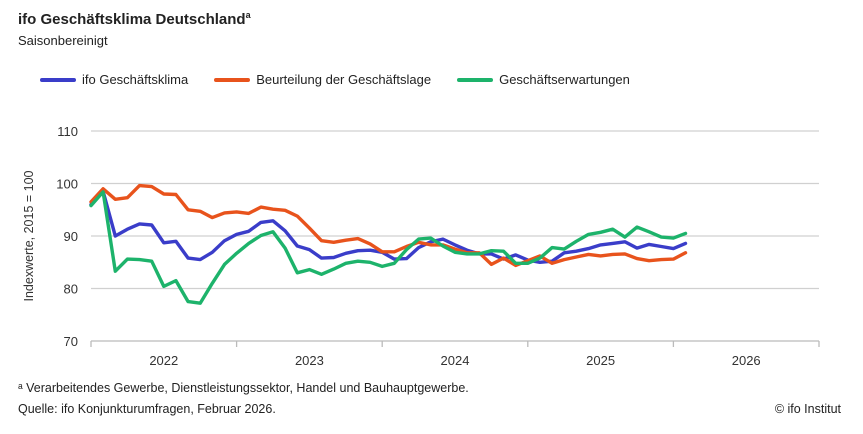  I want to click on title-text: ifo Geschäftsklima Deutschland, so click(132, 19).